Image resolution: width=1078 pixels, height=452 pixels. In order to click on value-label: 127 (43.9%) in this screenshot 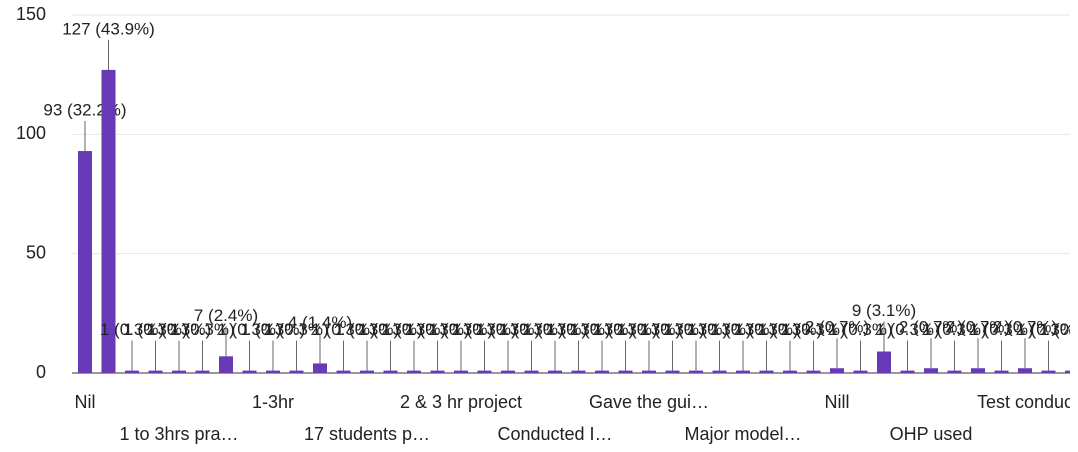, I will do `click(108, 28)`.